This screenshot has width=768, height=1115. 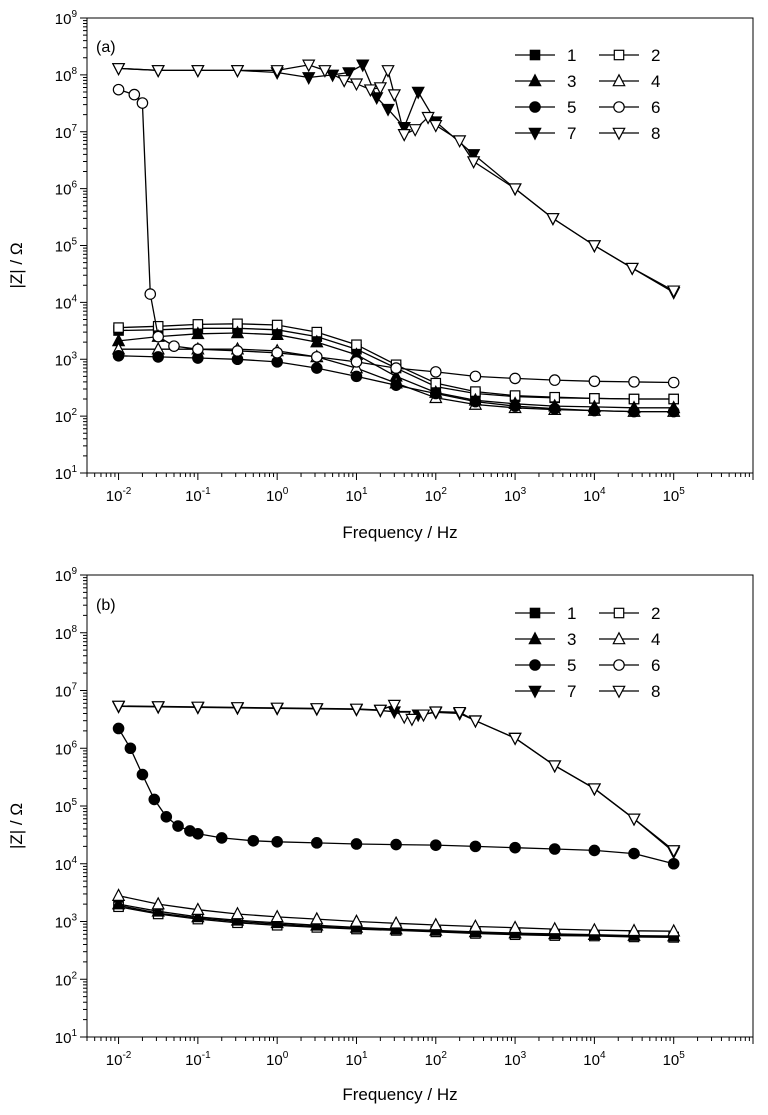 I want to click on legend-label: 6, so click(x=655, y=107).